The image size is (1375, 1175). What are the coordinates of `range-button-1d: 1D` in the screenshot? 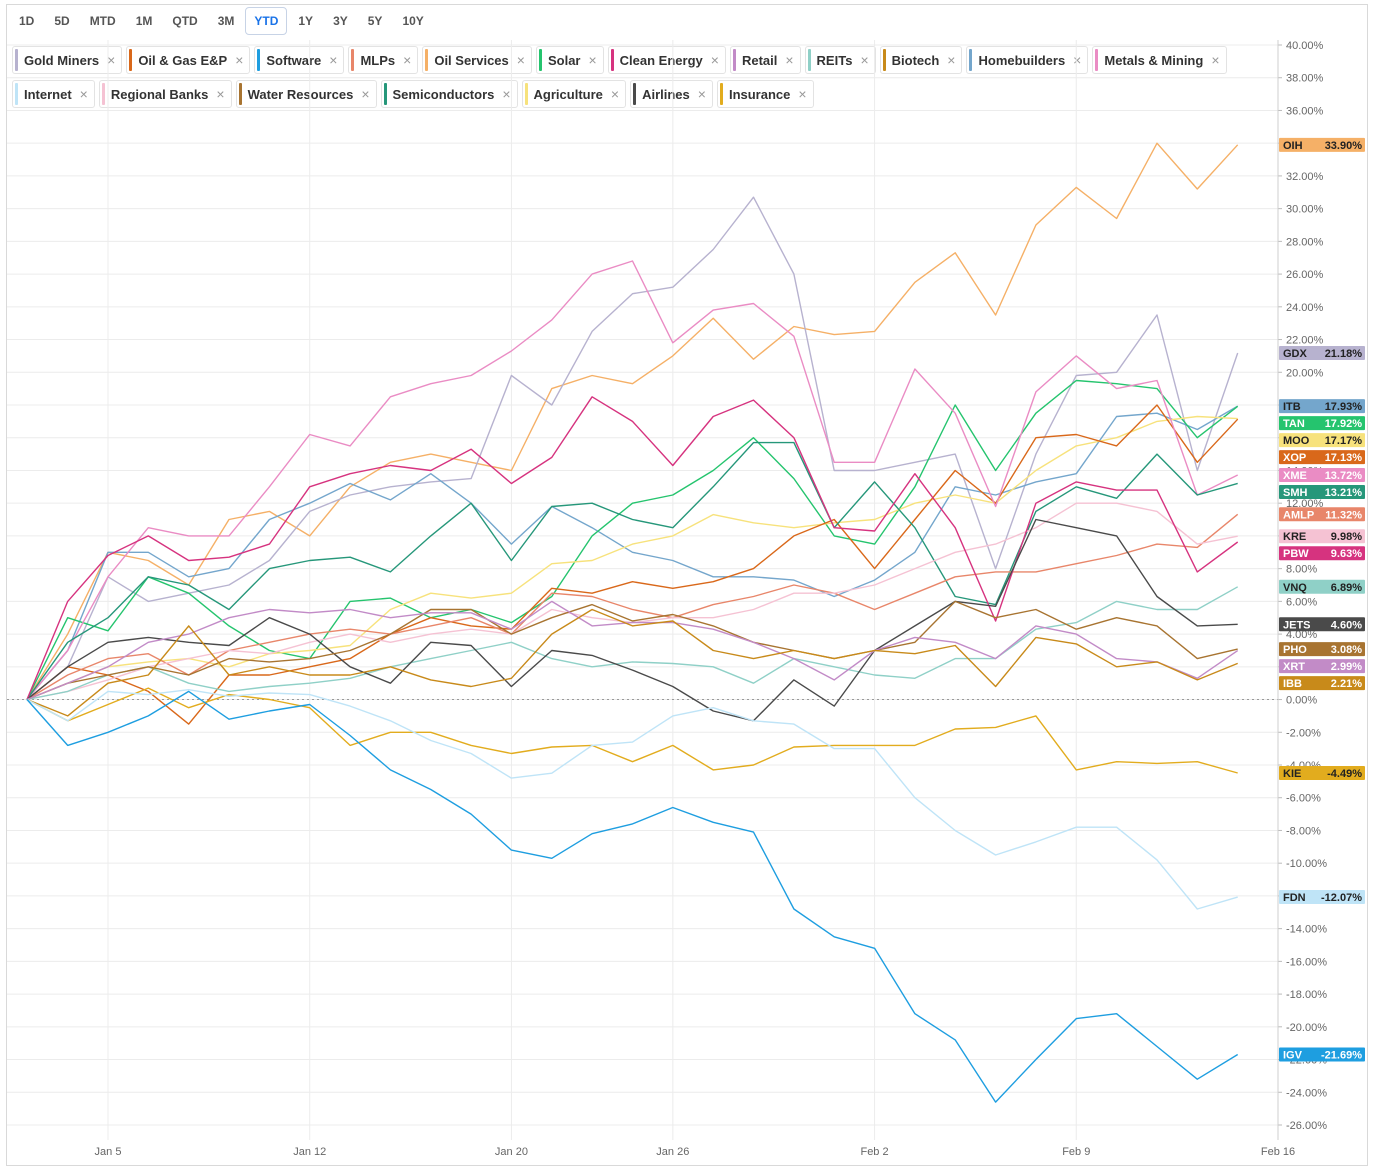 It's located at (27, 21).